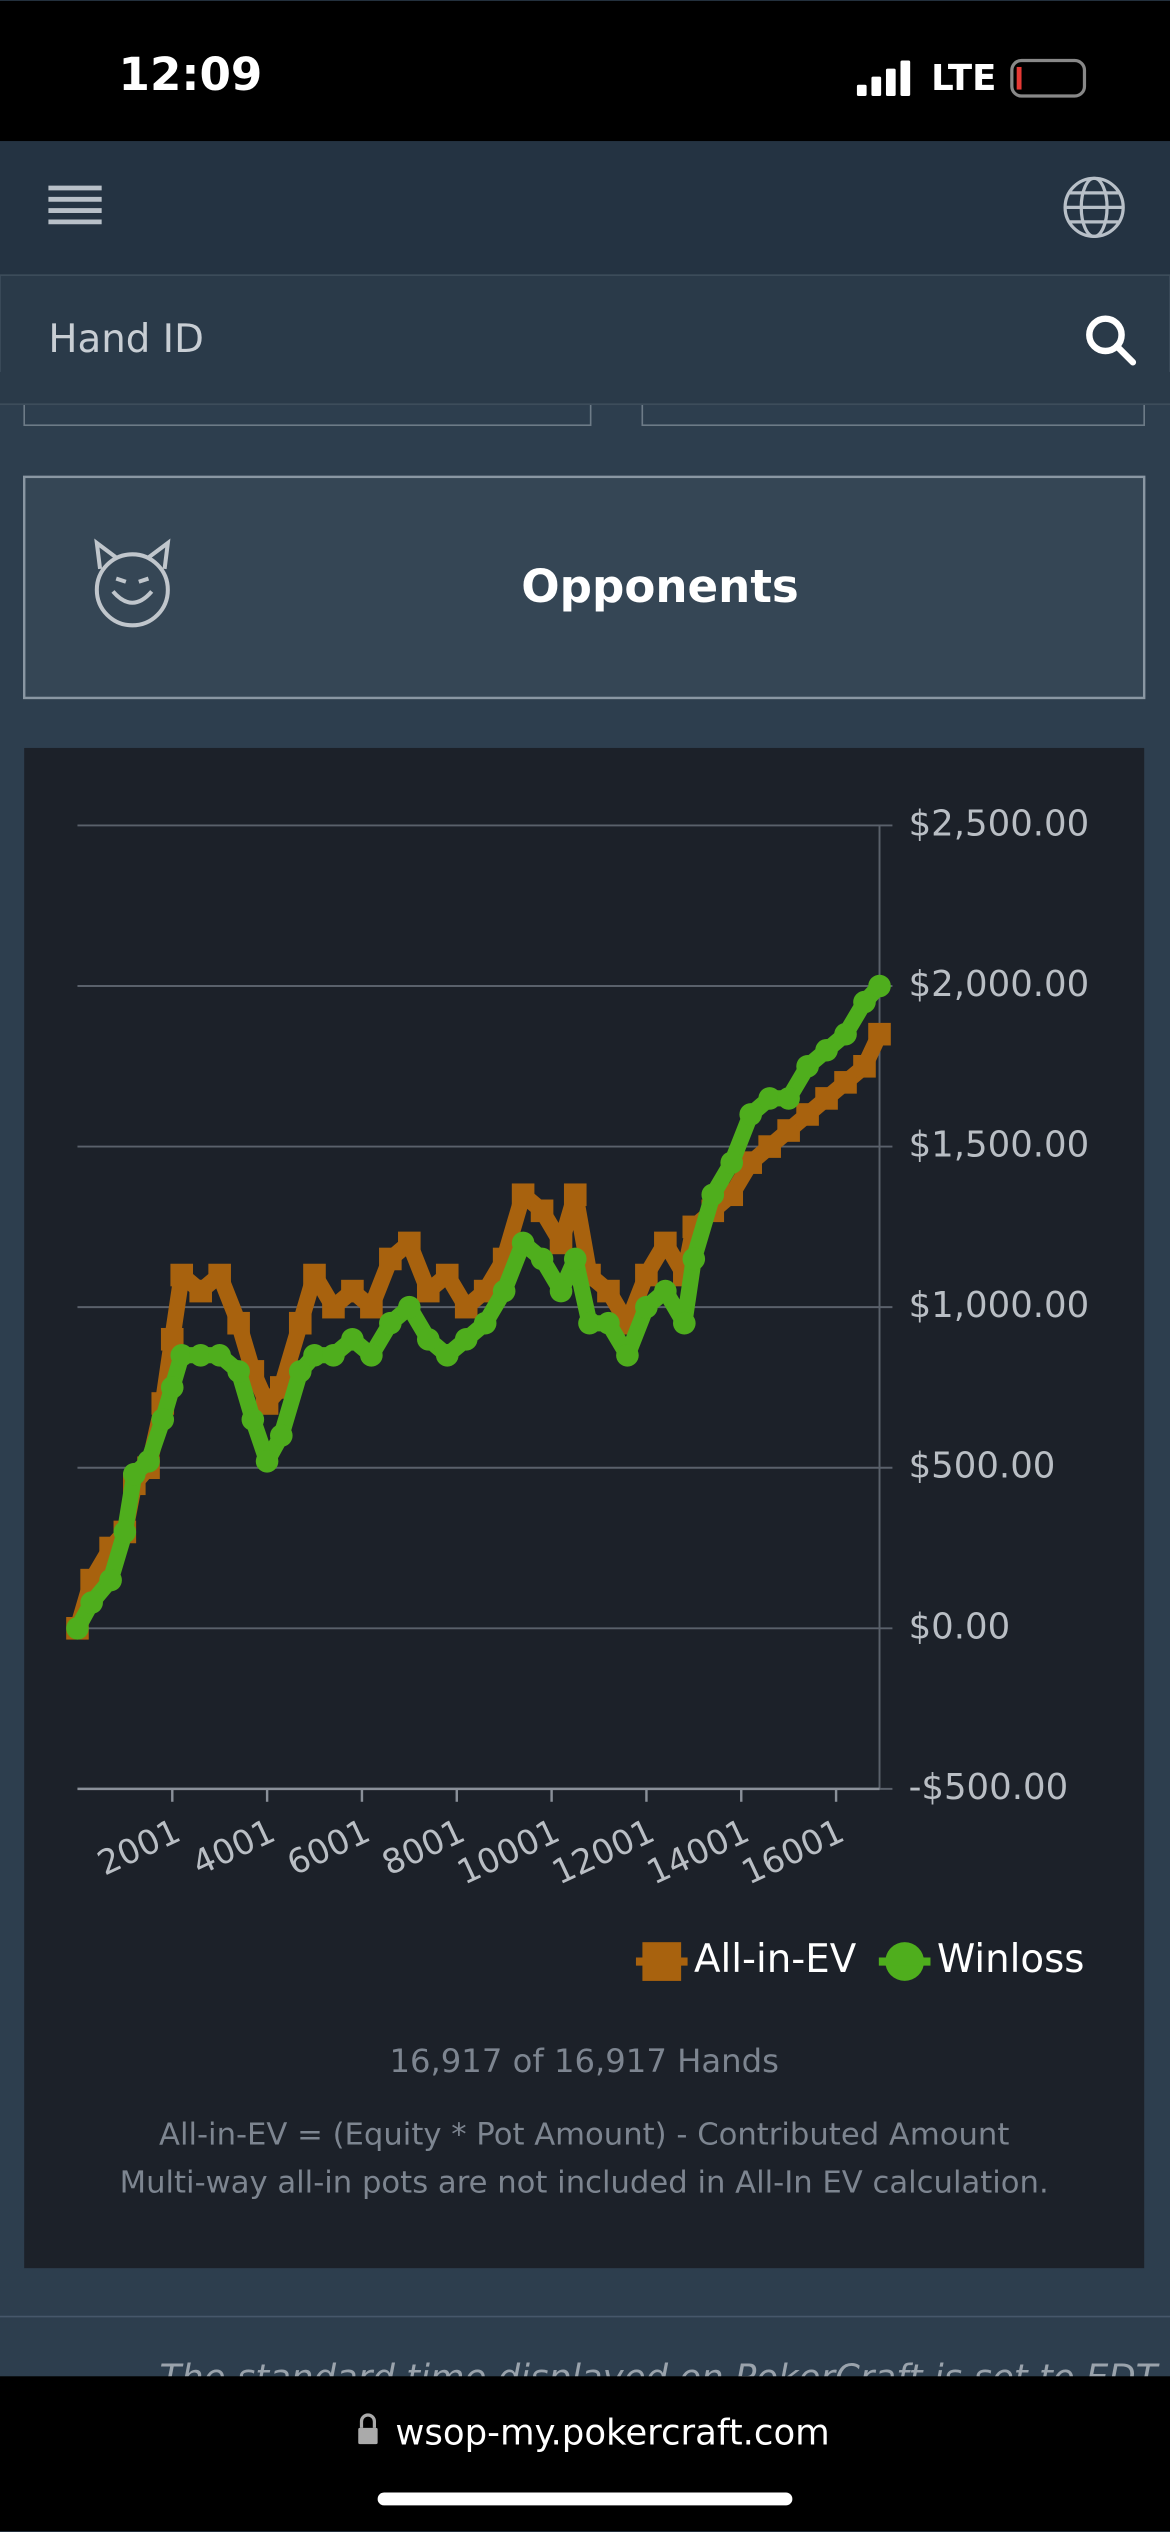 Image resolution: width=1170 pixels, height=2532 pixels. Describe the element at coordinates (999, 1305) in the screenshot. I see `y-tick-label: $1,000.00` at that location.